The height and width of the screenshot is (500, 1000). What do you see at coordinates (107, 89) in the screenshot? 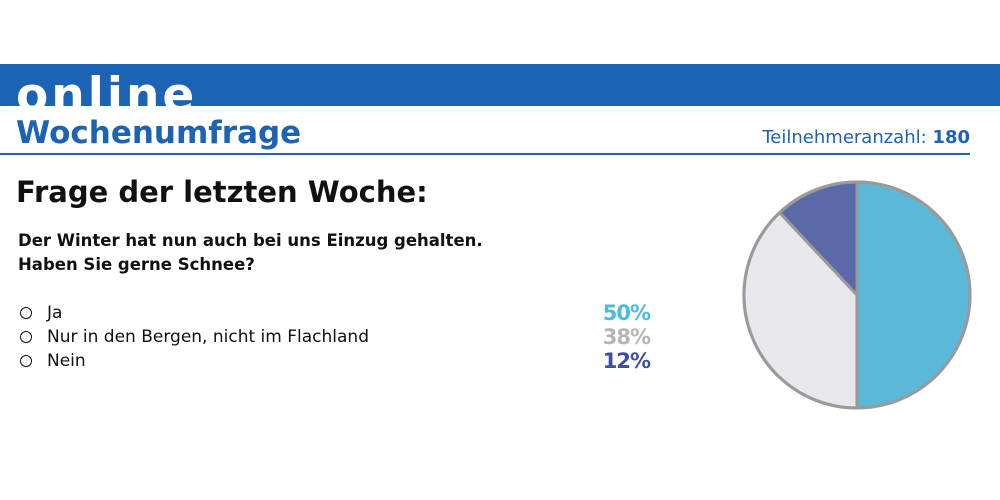
I see `brand-logo: online` at bounding box center [107, 89].